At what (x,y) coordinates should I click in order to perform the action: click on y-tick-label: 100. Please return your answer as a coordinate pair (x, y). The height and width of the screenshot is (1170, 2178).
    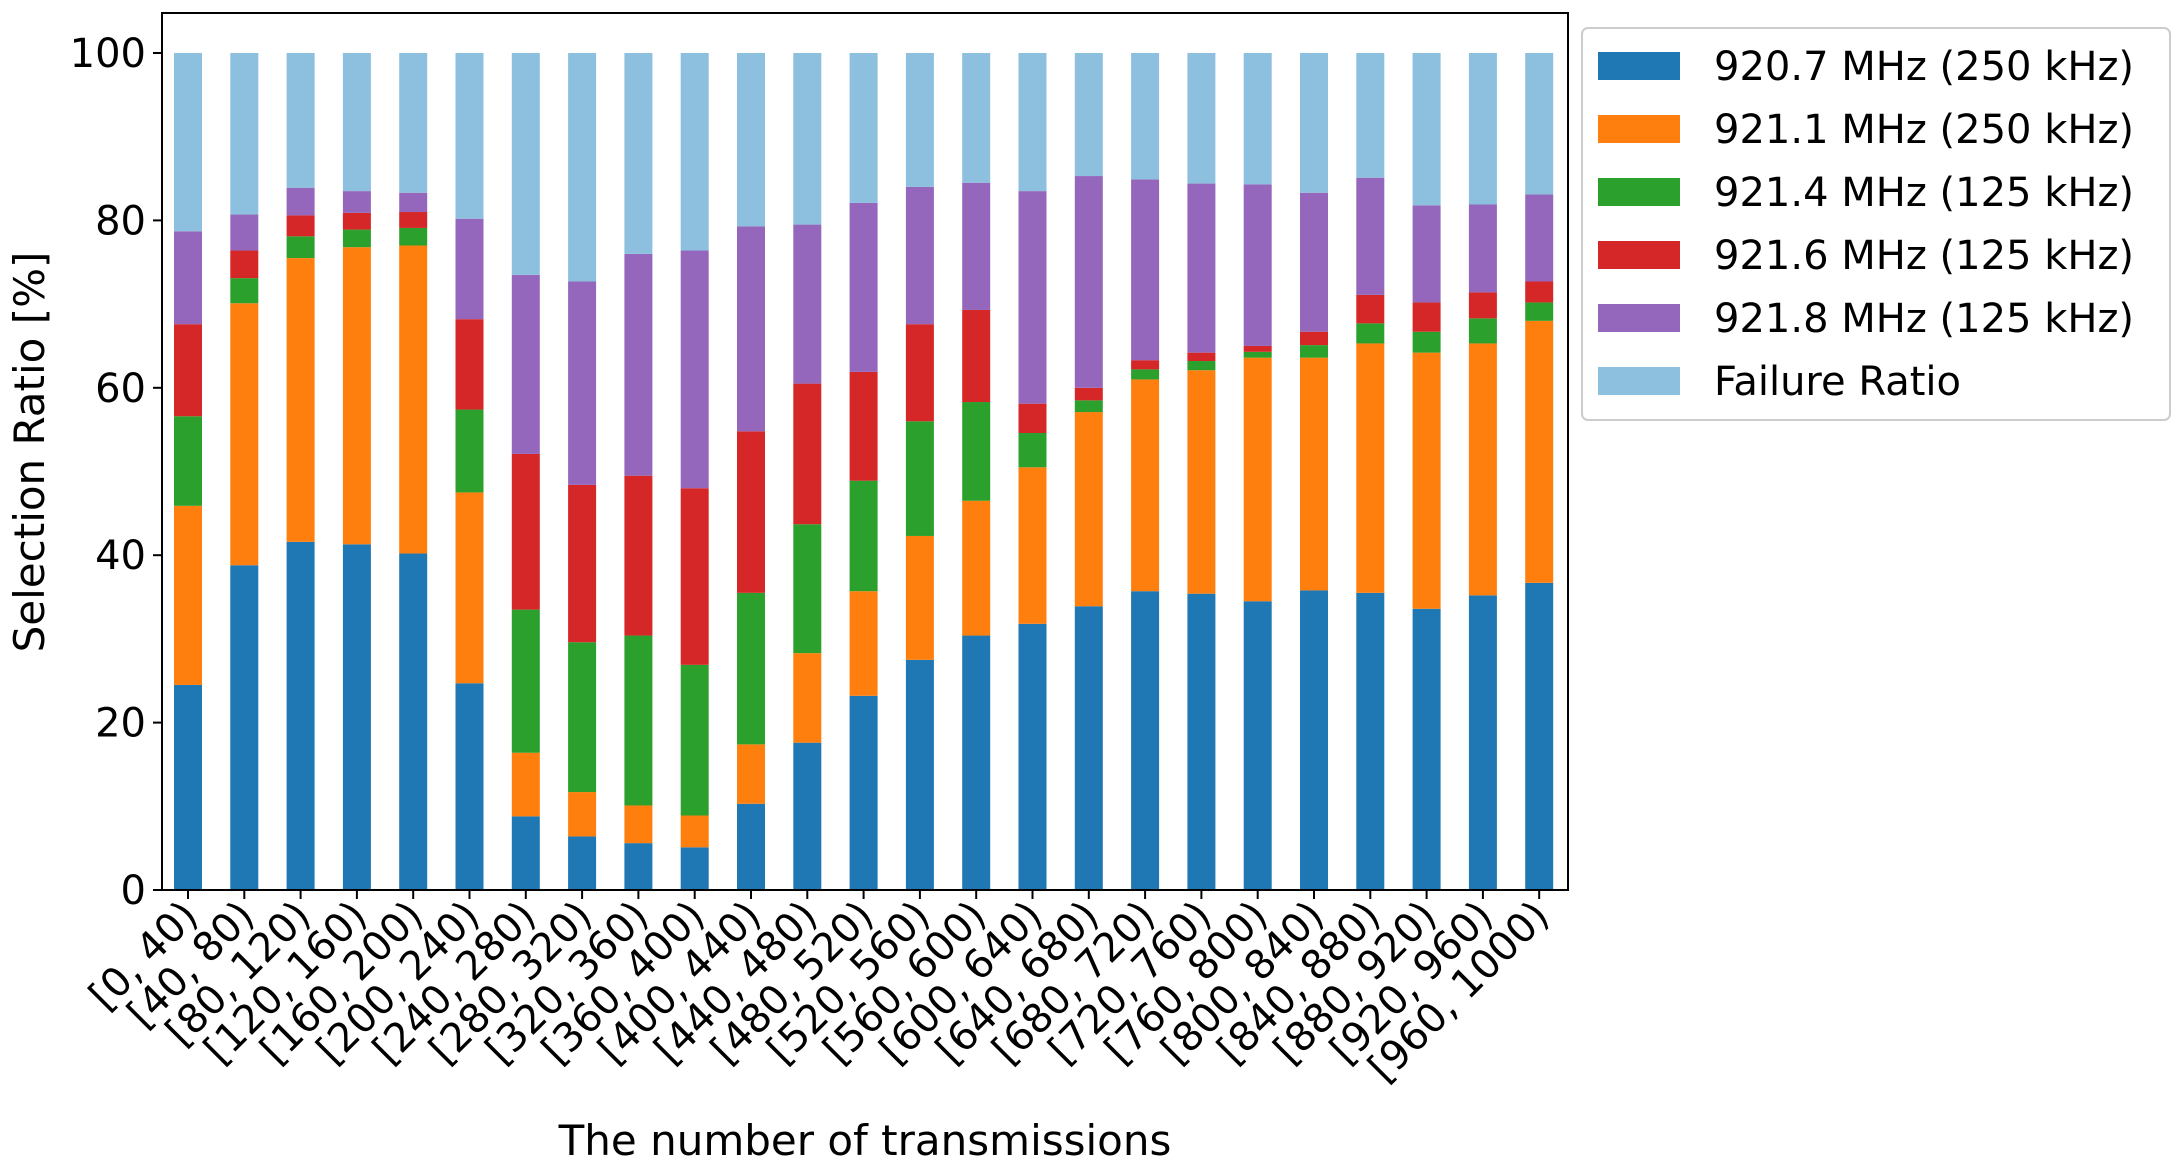
    Looking at the image, I should click on (108, 54).